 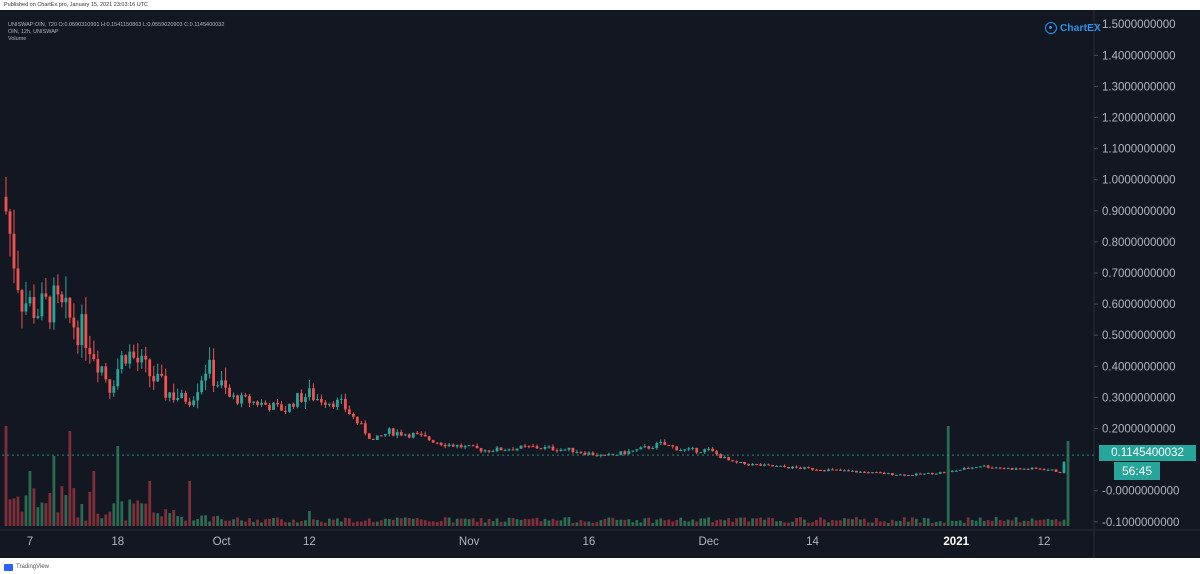 What do you see at coordinates (1139, 243) in the screenshot?
I see `y-tick-label: 0.8000000000` at bounding box center [1139, 243].